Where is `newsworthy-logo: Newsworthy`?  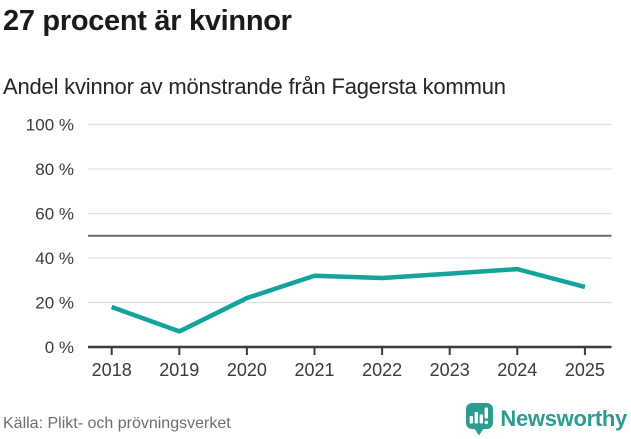
newsworthy-logo: Newsworthy is located at coordinates (546, 419).